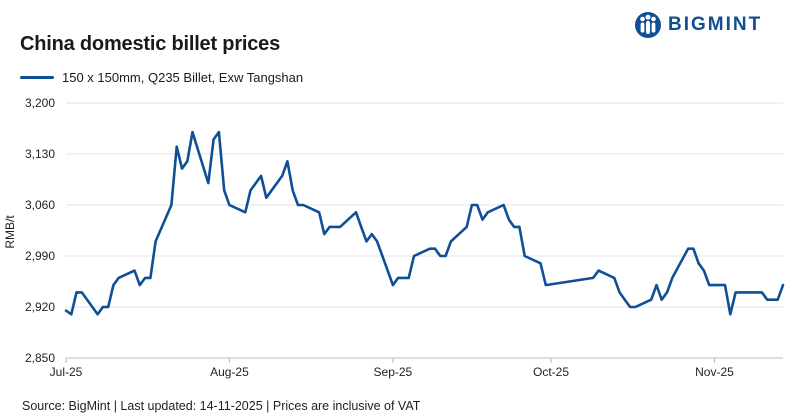 The width and height of the screenshot is (804, 420). I want to click on y-axis-ticks: 2,850 2,920 2,990 3,060 3,130 3,200, so click(40, 230).